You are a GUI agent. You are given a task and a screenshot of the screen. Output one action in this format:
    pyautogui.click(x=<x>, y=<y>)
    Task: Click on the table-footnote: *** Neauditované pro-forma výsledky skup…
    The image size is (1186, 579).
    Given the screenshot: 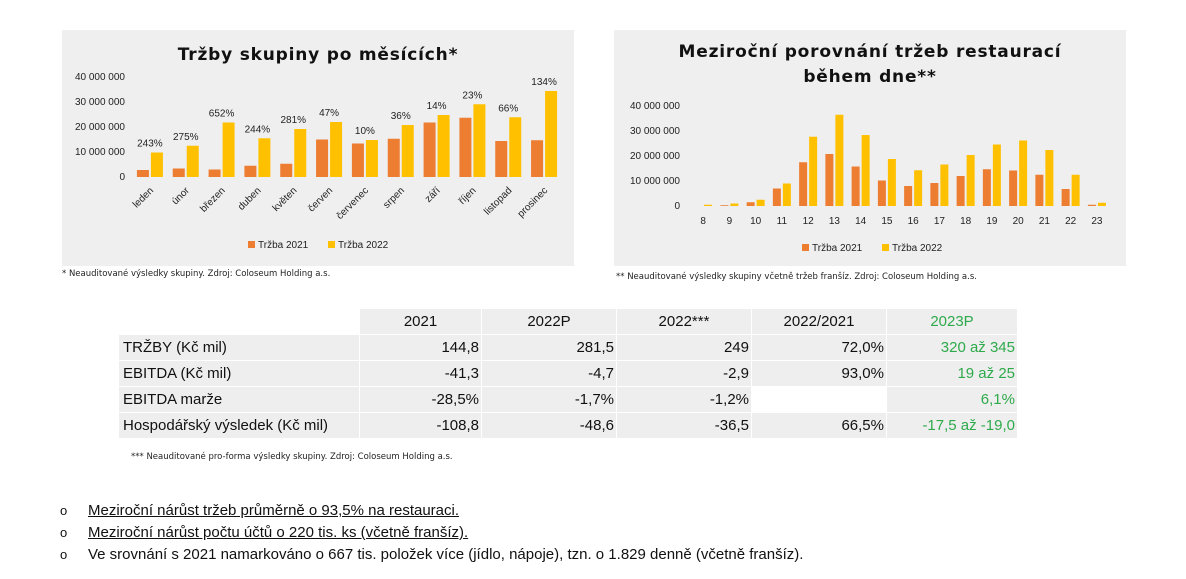 What is the action you would take?
    pyautogui.click(x=292, y=457)
    